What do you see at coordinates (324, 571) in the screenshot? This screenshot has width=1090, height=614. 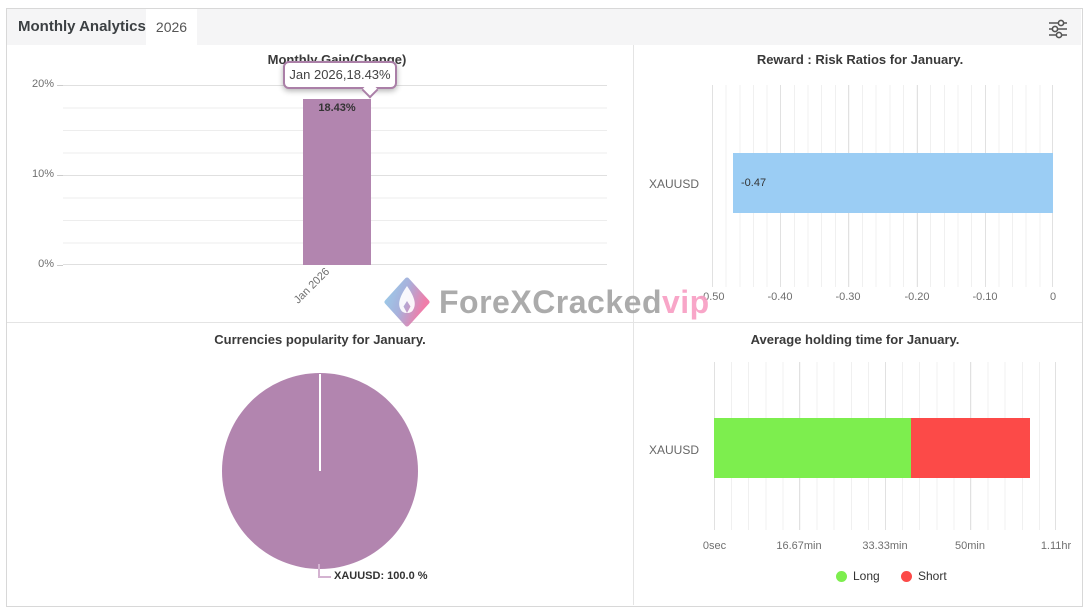 I see `pie-label-connector` at bounding box center [324, 571].